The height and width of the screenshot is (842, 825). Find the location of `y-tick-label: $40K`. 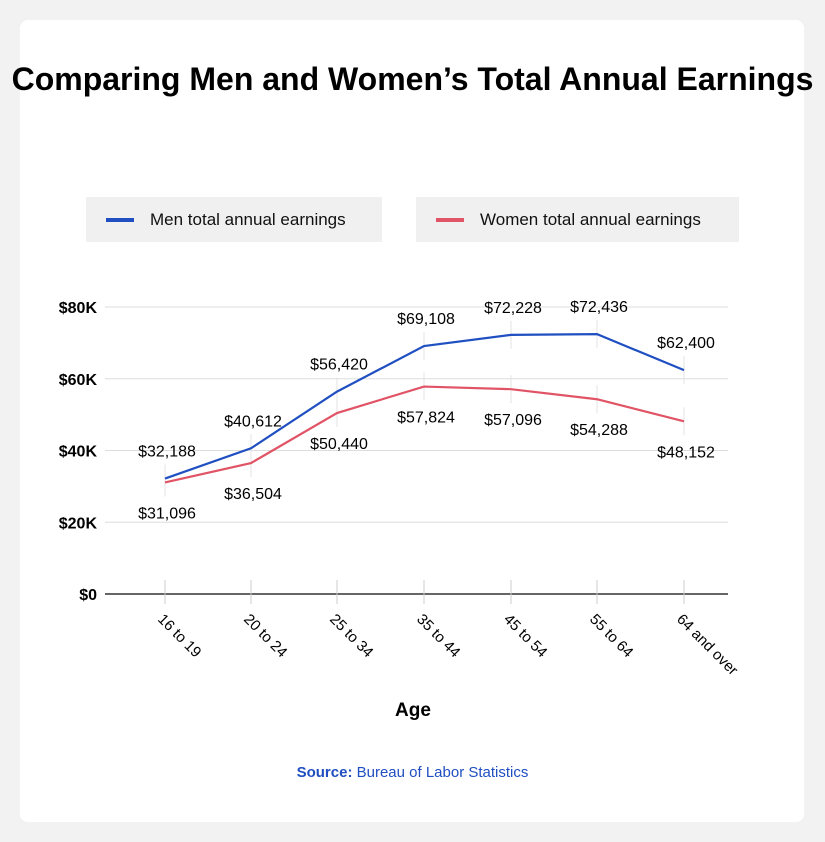

y-tick-label: $40K is located at coordinates (78, 452).